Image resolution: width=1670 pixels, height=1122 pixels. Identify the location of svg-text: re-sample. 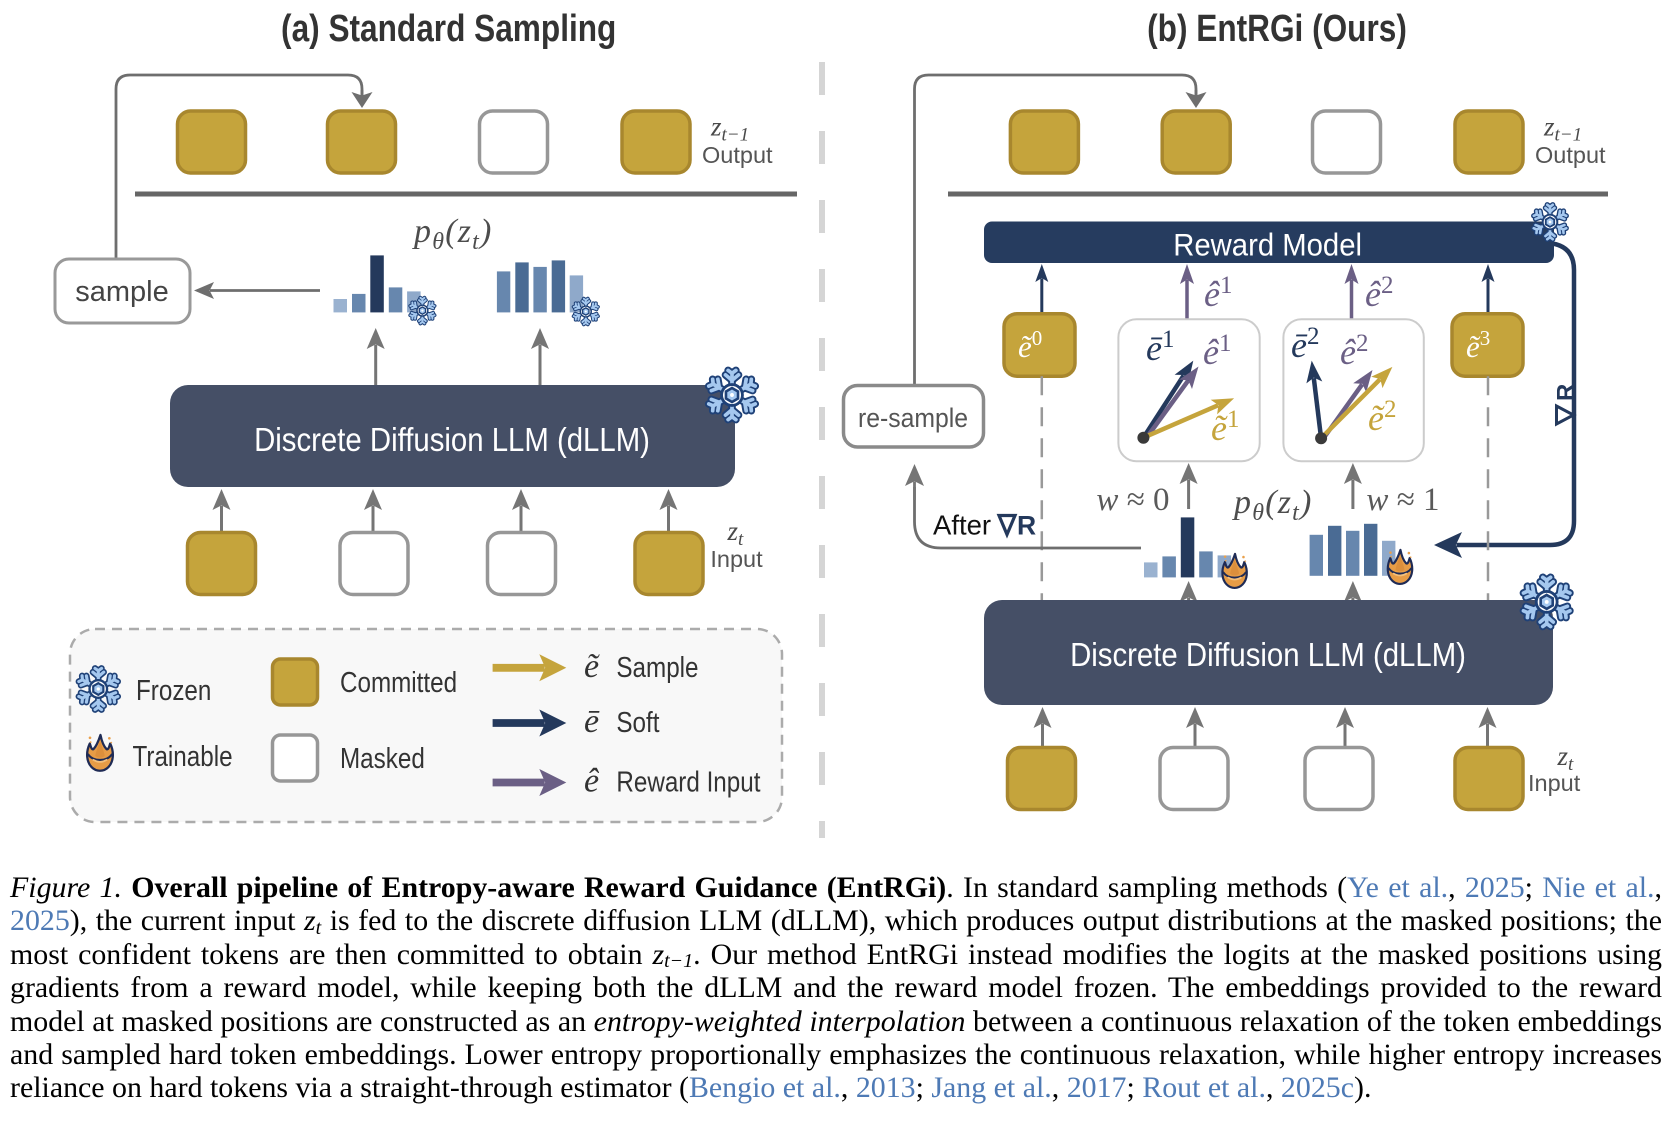
(913, 418).